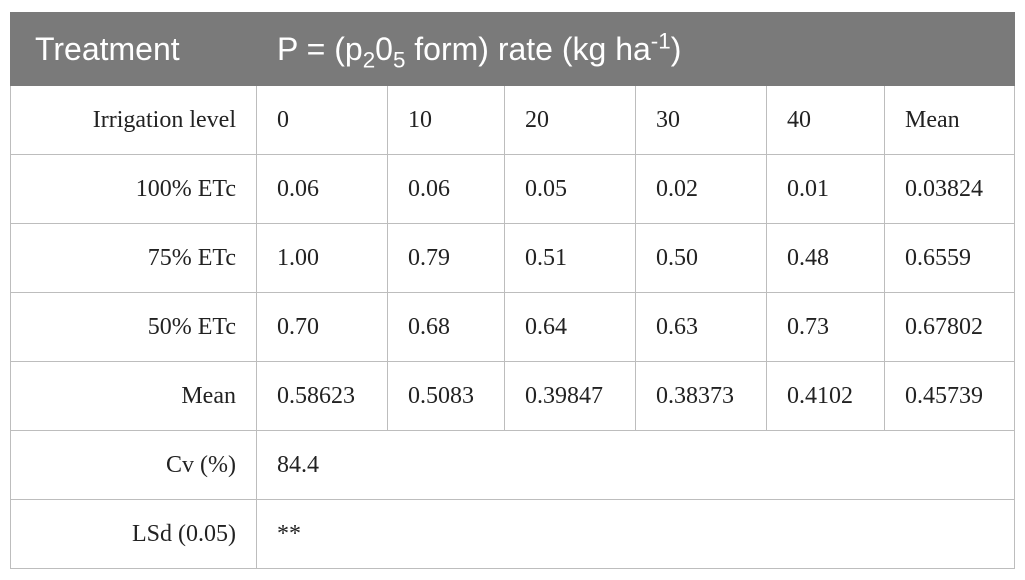 Image resolution: width=1025 pixels, height=580 pixels. What do you see at coordinates (369, 59) in the screenshot?
I see `rate-header-sub1: 2` at bounding box center [369, 59].